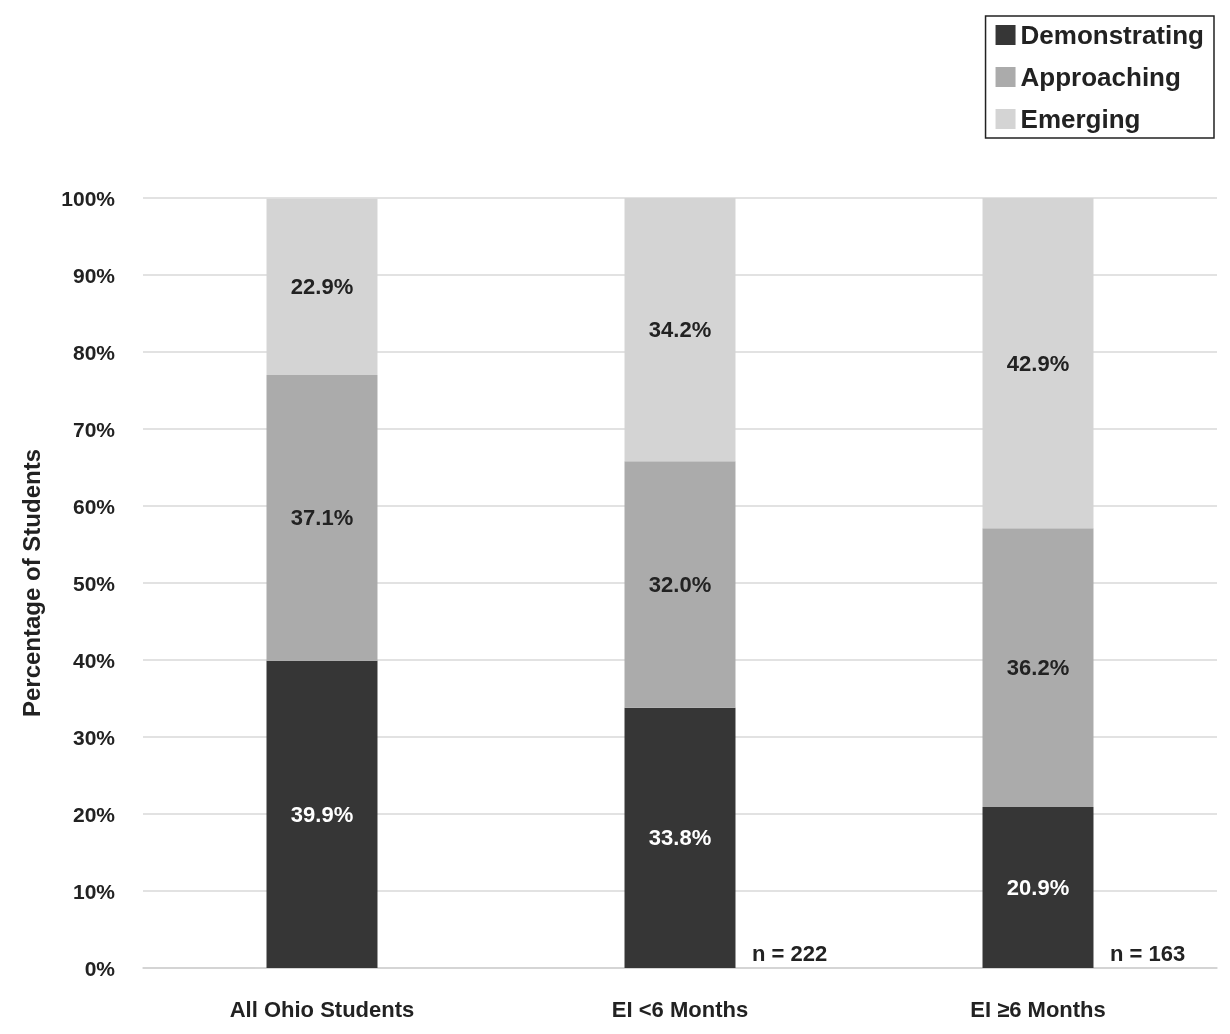  Describe the element at coordinates (94, 352) in the screenshot. I see `y-tick-label: 80%` at that location.